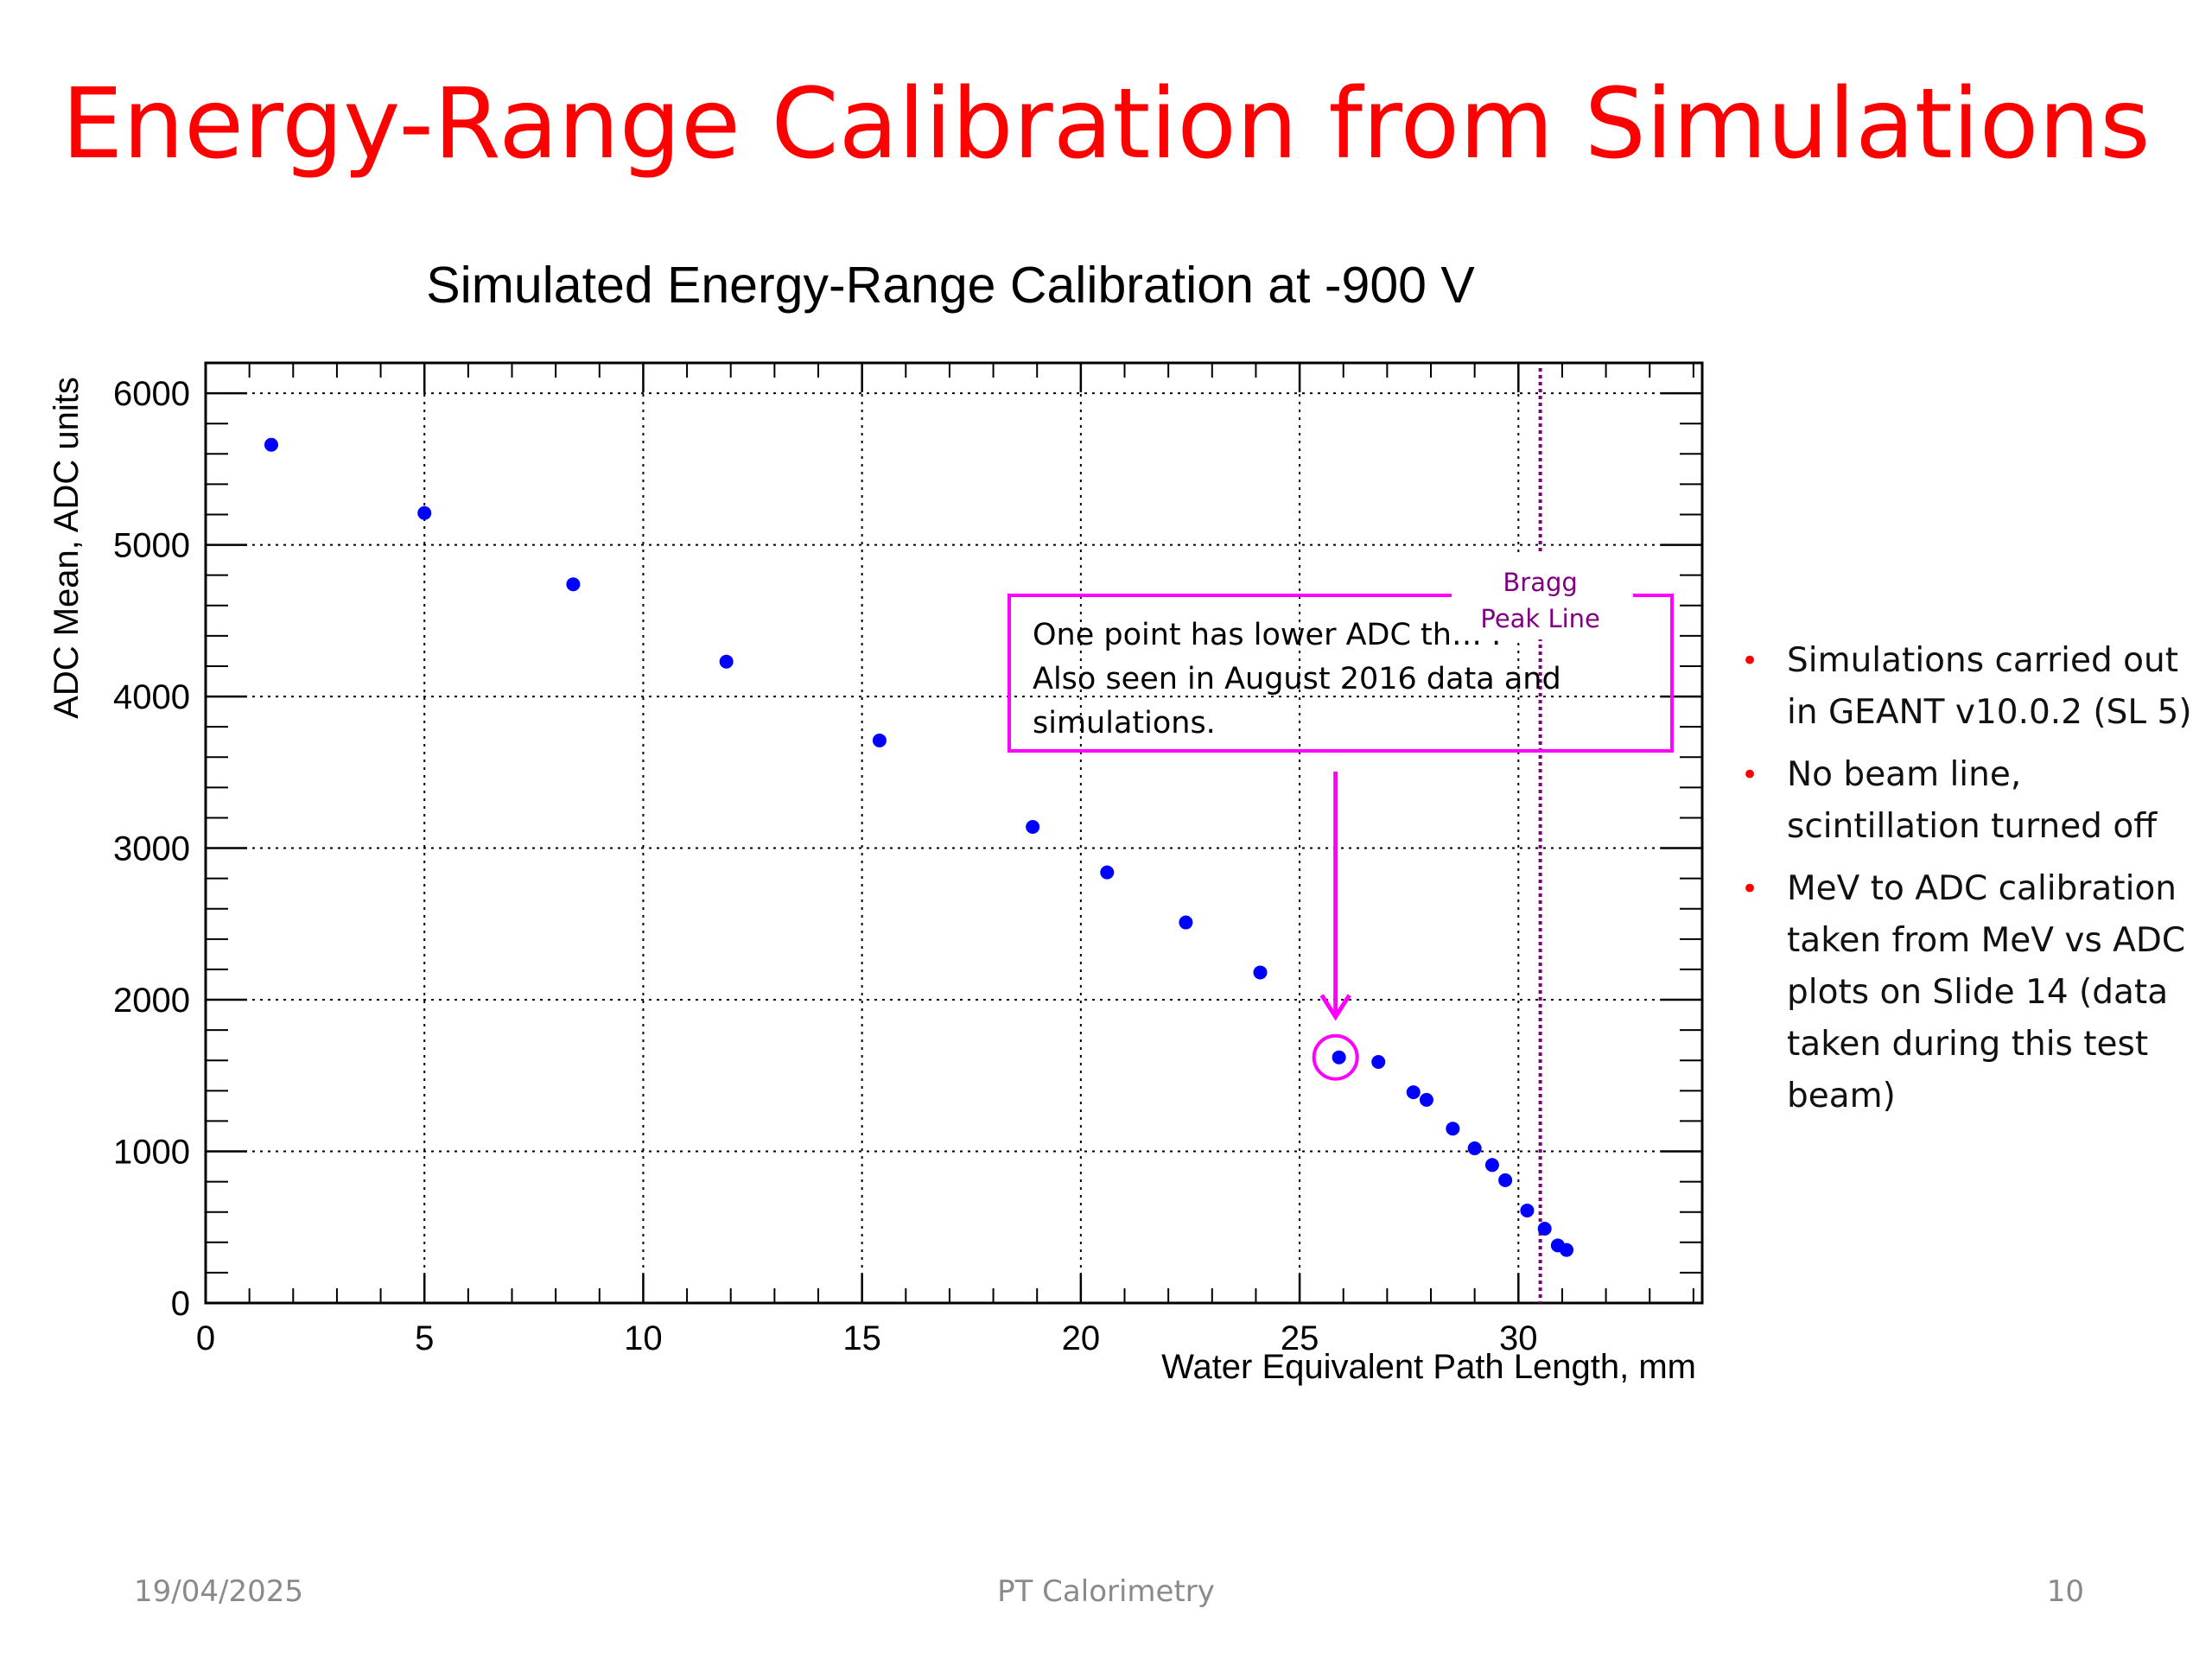 This screenshot has width=2212, height=1659. I want to click on annotation-box, so click(1340, 673).